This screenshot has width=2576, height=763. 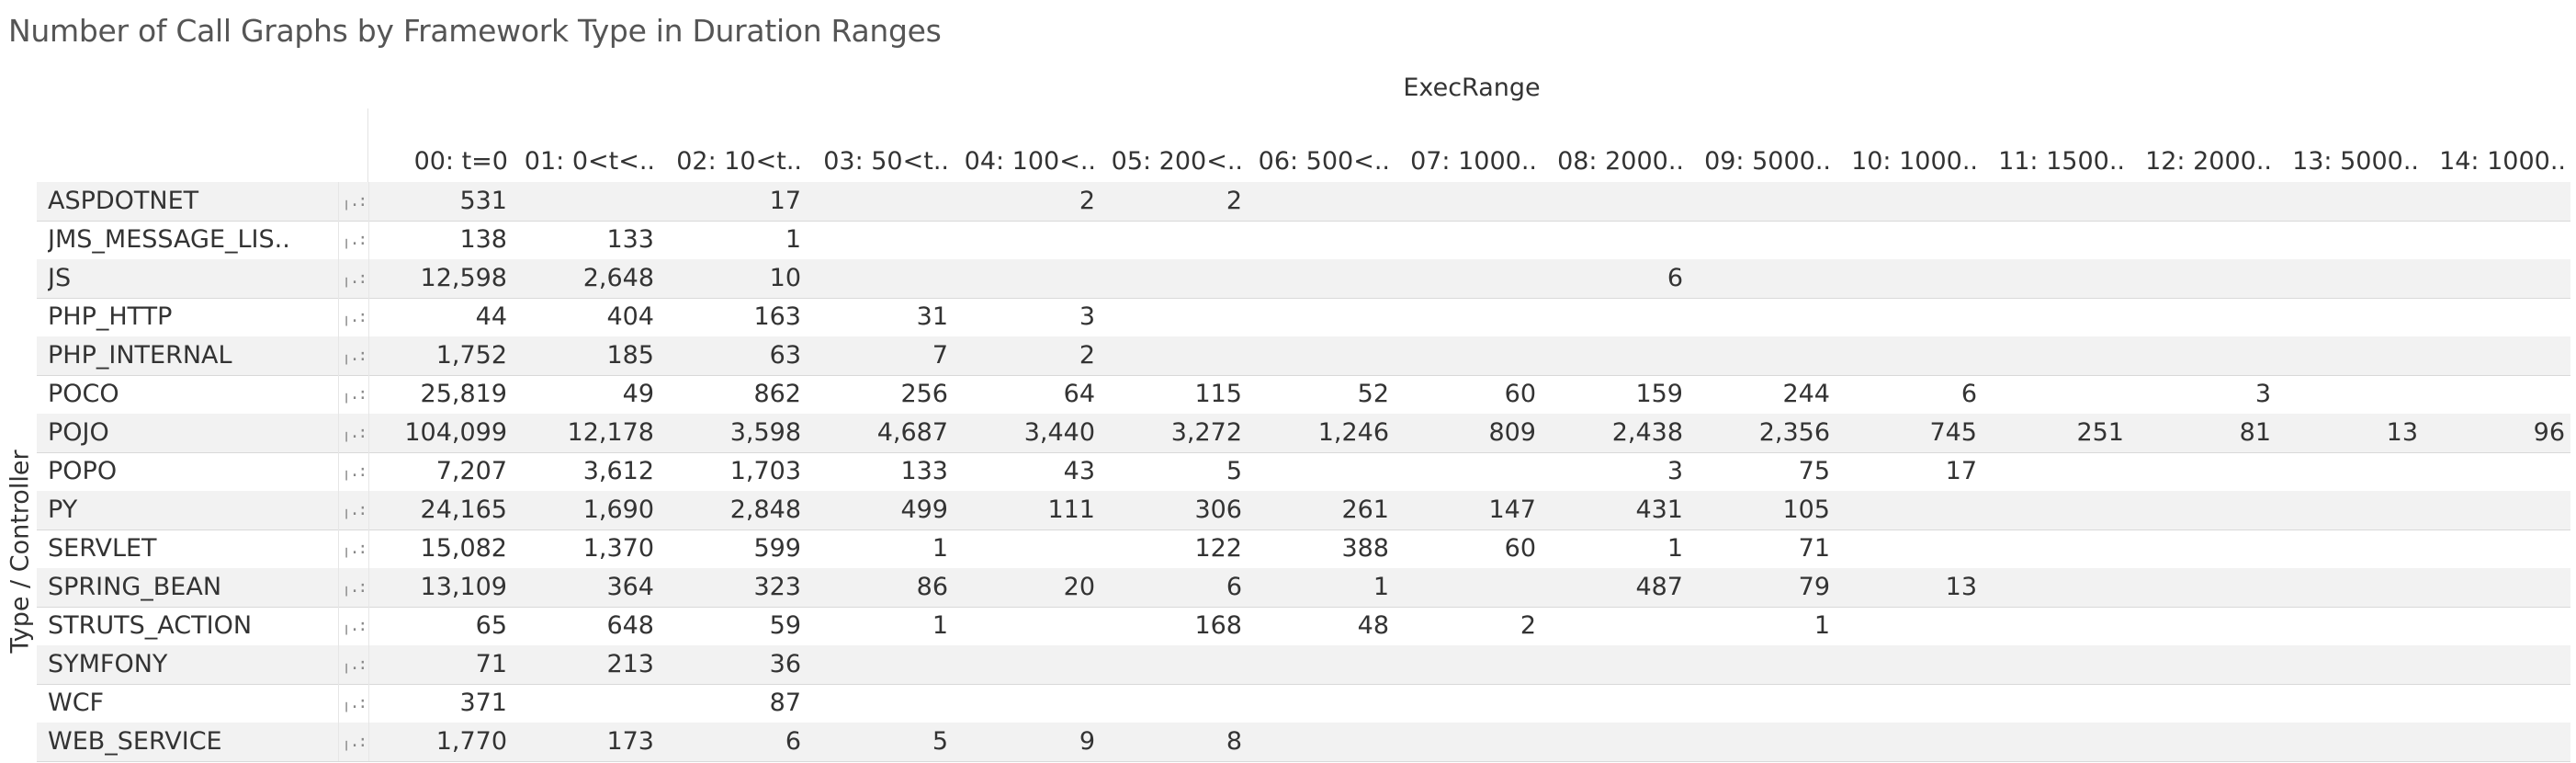 I want to click on table-cell: 71, so click(x=491, y=664).